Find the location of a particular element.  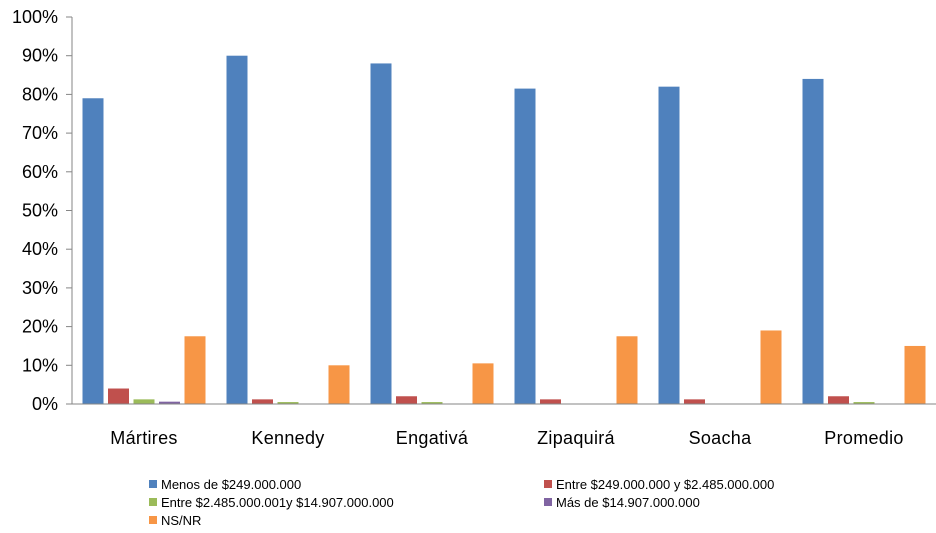

y-tick-label: 30% is located at coordinates (40, 288).